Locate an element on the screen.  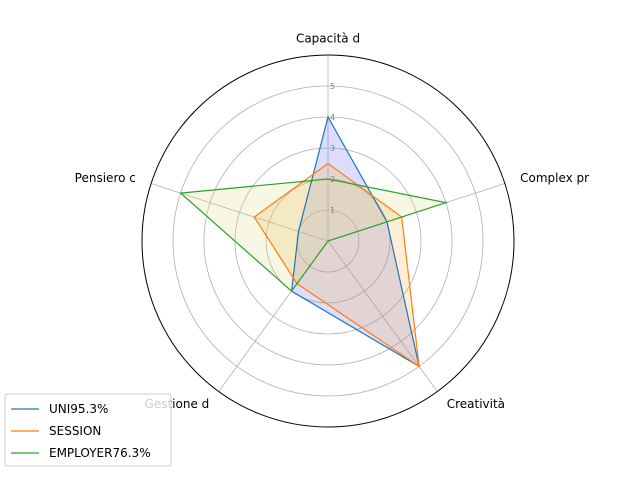
legend: UNI95.3% SESSION EMPLOYER76.3% is located at coordinates (88, 430).